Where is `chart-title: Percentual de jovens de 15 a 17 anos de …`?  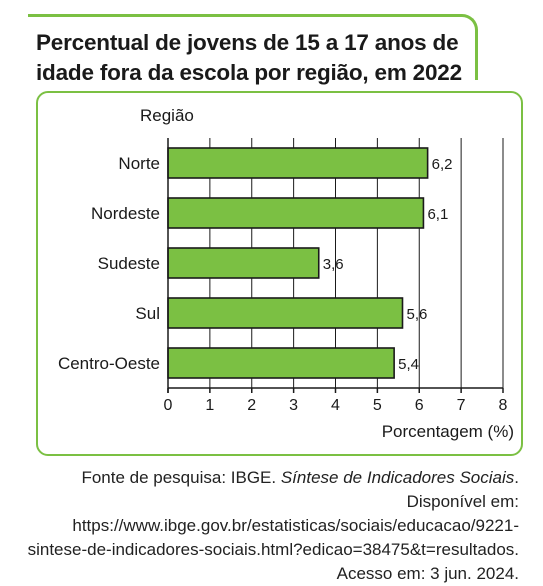
chart-title: Percentual de jovens de 15 a 17 anos de … is located at coordinates (249, 57).